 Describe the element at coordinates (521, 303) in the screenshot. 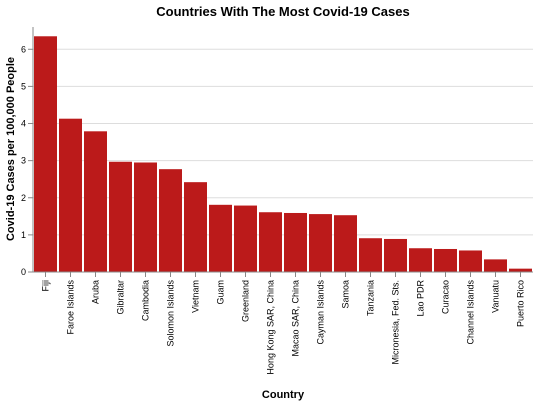

I see `x-tick-label: Puerto Rico` at that location.